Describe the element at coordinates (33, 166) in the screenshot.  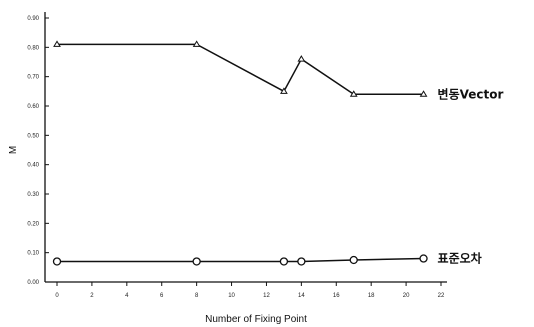
I see `y-tick-label: 0.40` at that location.